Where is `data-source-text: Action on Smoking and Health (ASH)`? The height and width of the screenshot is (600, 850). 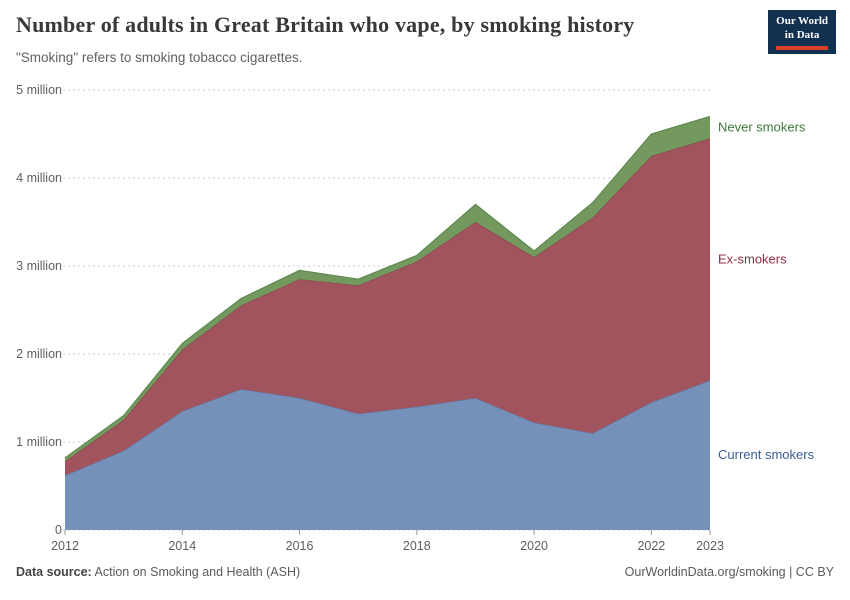 data-source-text: Action on Smoking and Health (ASH) is located at coordinates (196, 572).